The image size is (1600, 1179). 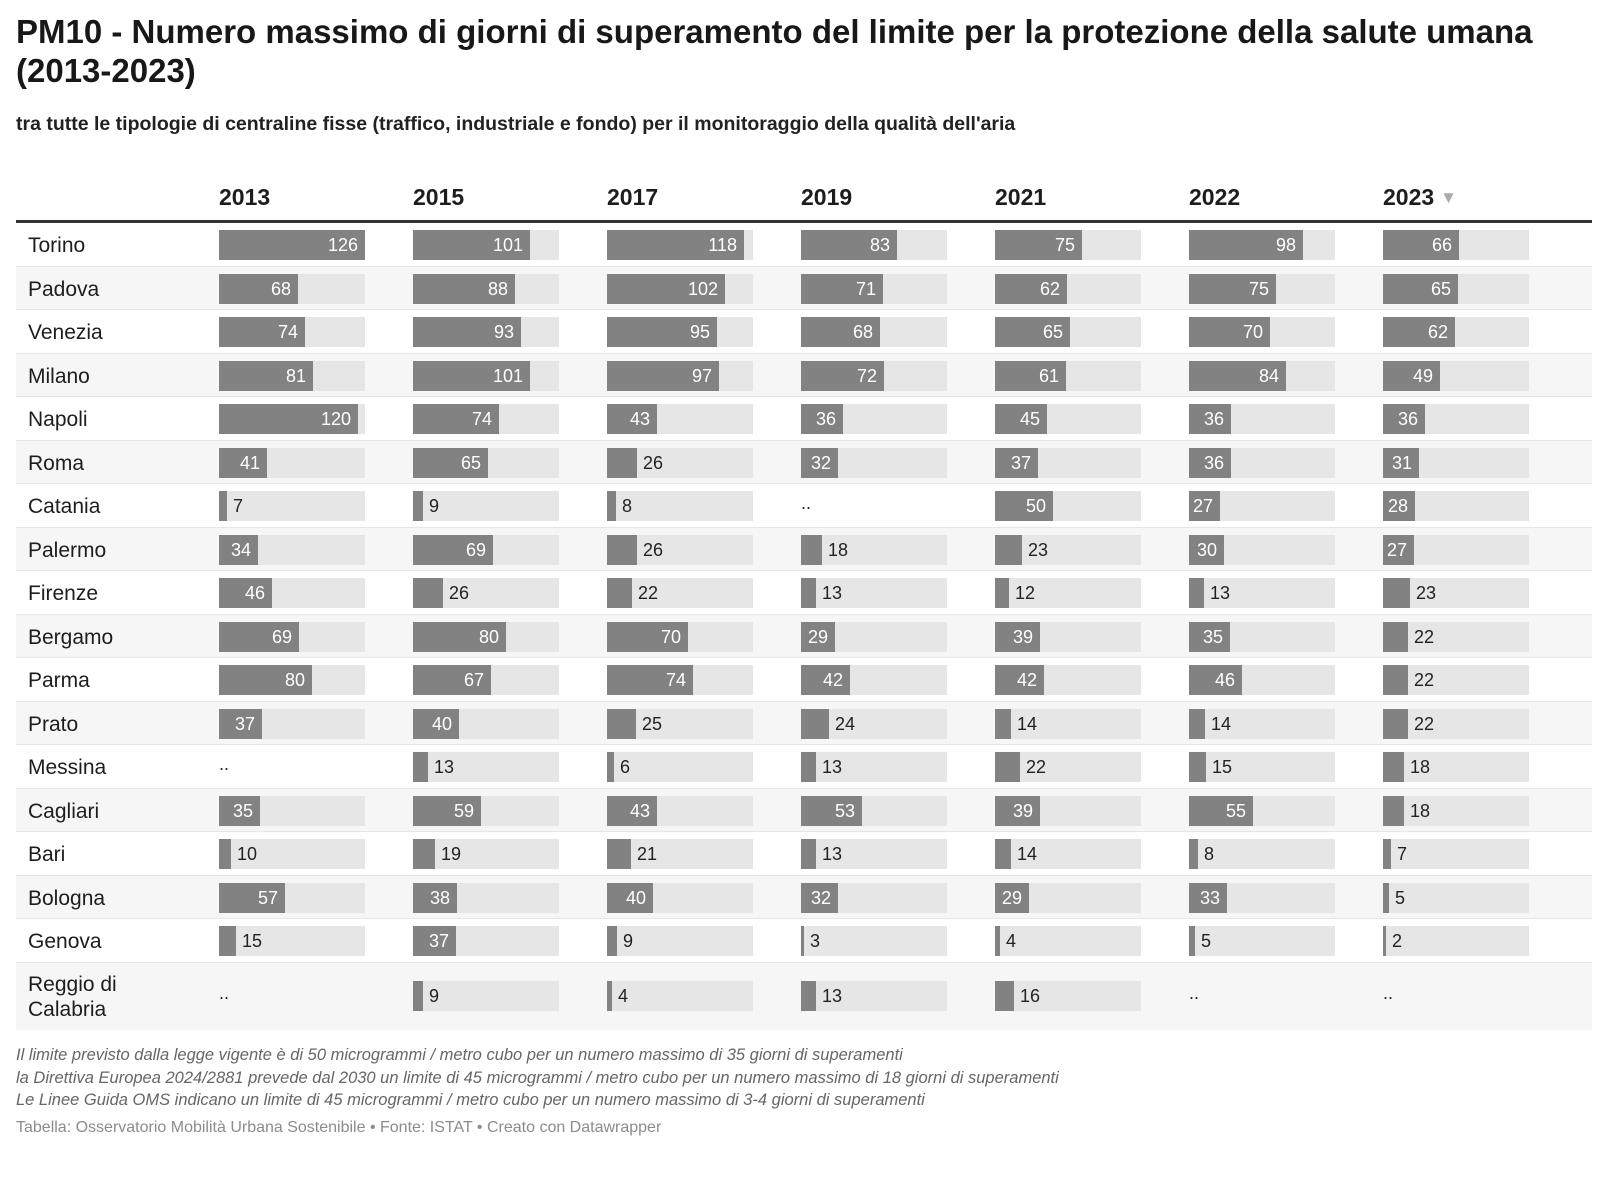 What do you see at coordinates (486, 854) in the screenshot?
I see `bar-track: 19` at bounding box center [486, 854].